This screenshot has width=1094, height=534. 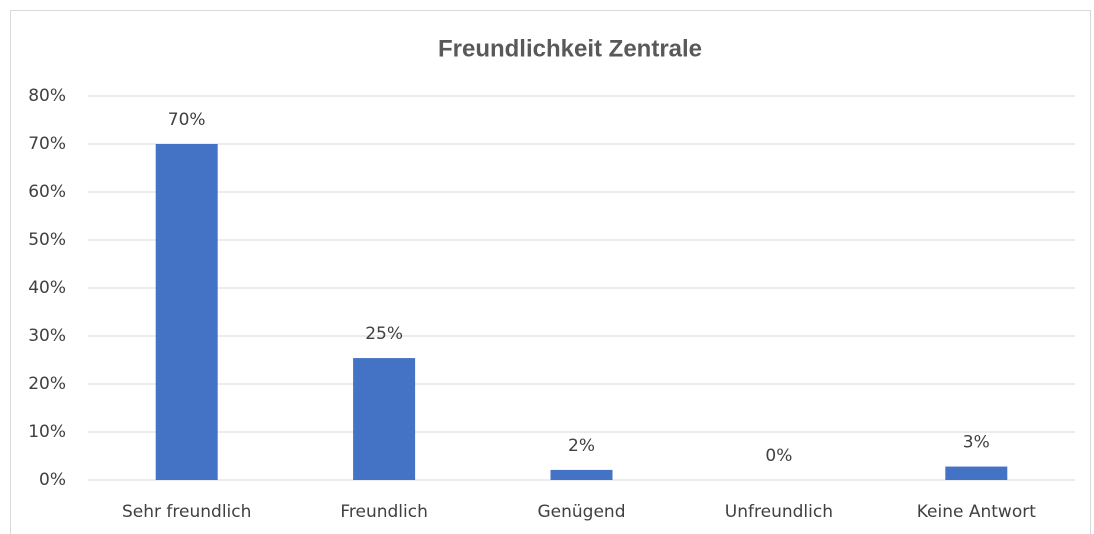 I want to click on y-tick-label: 70%, so click(x=47, y=144).